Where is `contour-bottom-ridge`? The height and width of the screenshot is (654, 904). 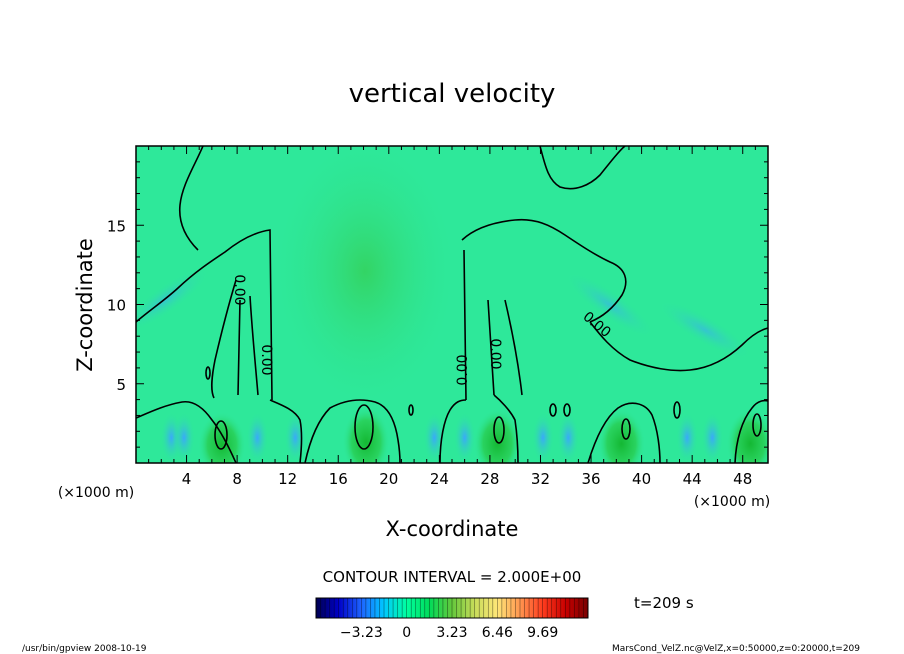
contour-bottom-ridge is located at coordinates (452, 428).